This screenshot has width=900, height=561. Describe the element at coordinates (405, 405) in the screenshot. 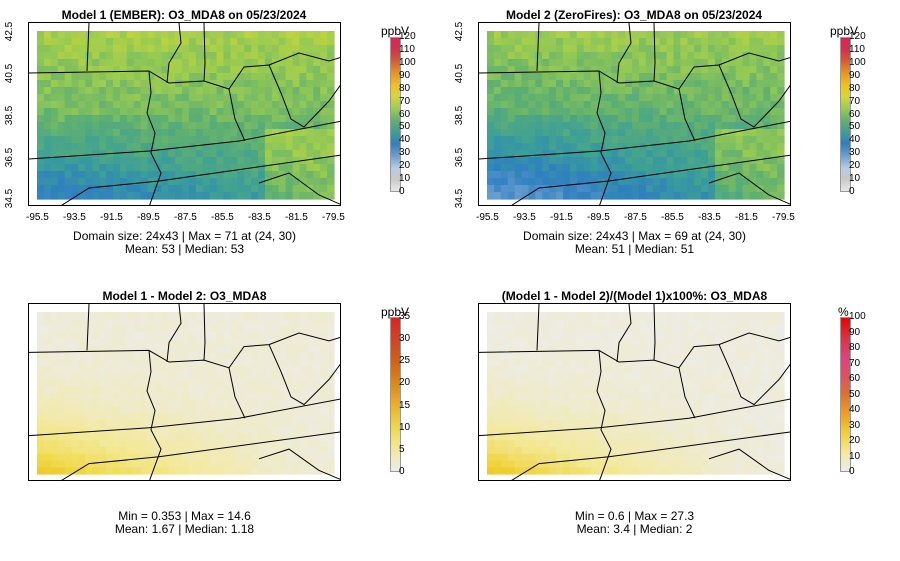

I see `colorbar-tick-label: 15` at that location.